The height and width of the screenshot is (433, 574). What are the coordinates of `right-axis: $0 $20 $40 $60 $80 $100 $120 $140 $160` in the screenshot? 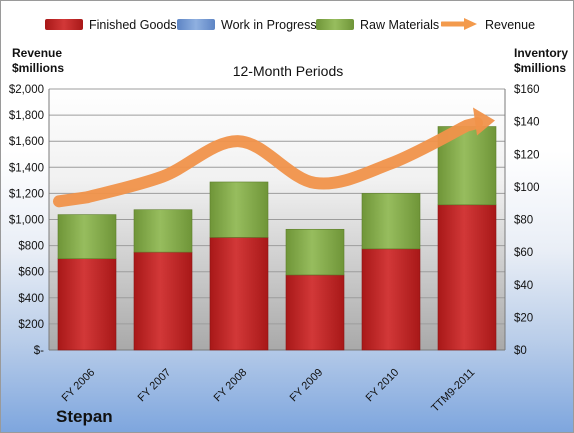 It's located at (527, 220).